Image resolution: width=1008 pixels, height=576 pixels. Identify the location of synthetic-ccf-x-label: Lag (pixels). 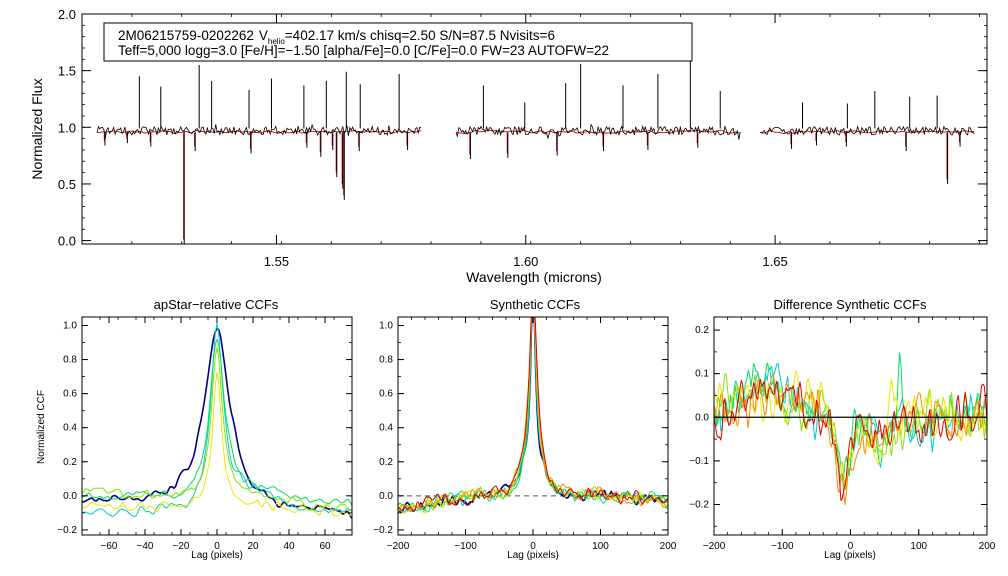
(533, 555).